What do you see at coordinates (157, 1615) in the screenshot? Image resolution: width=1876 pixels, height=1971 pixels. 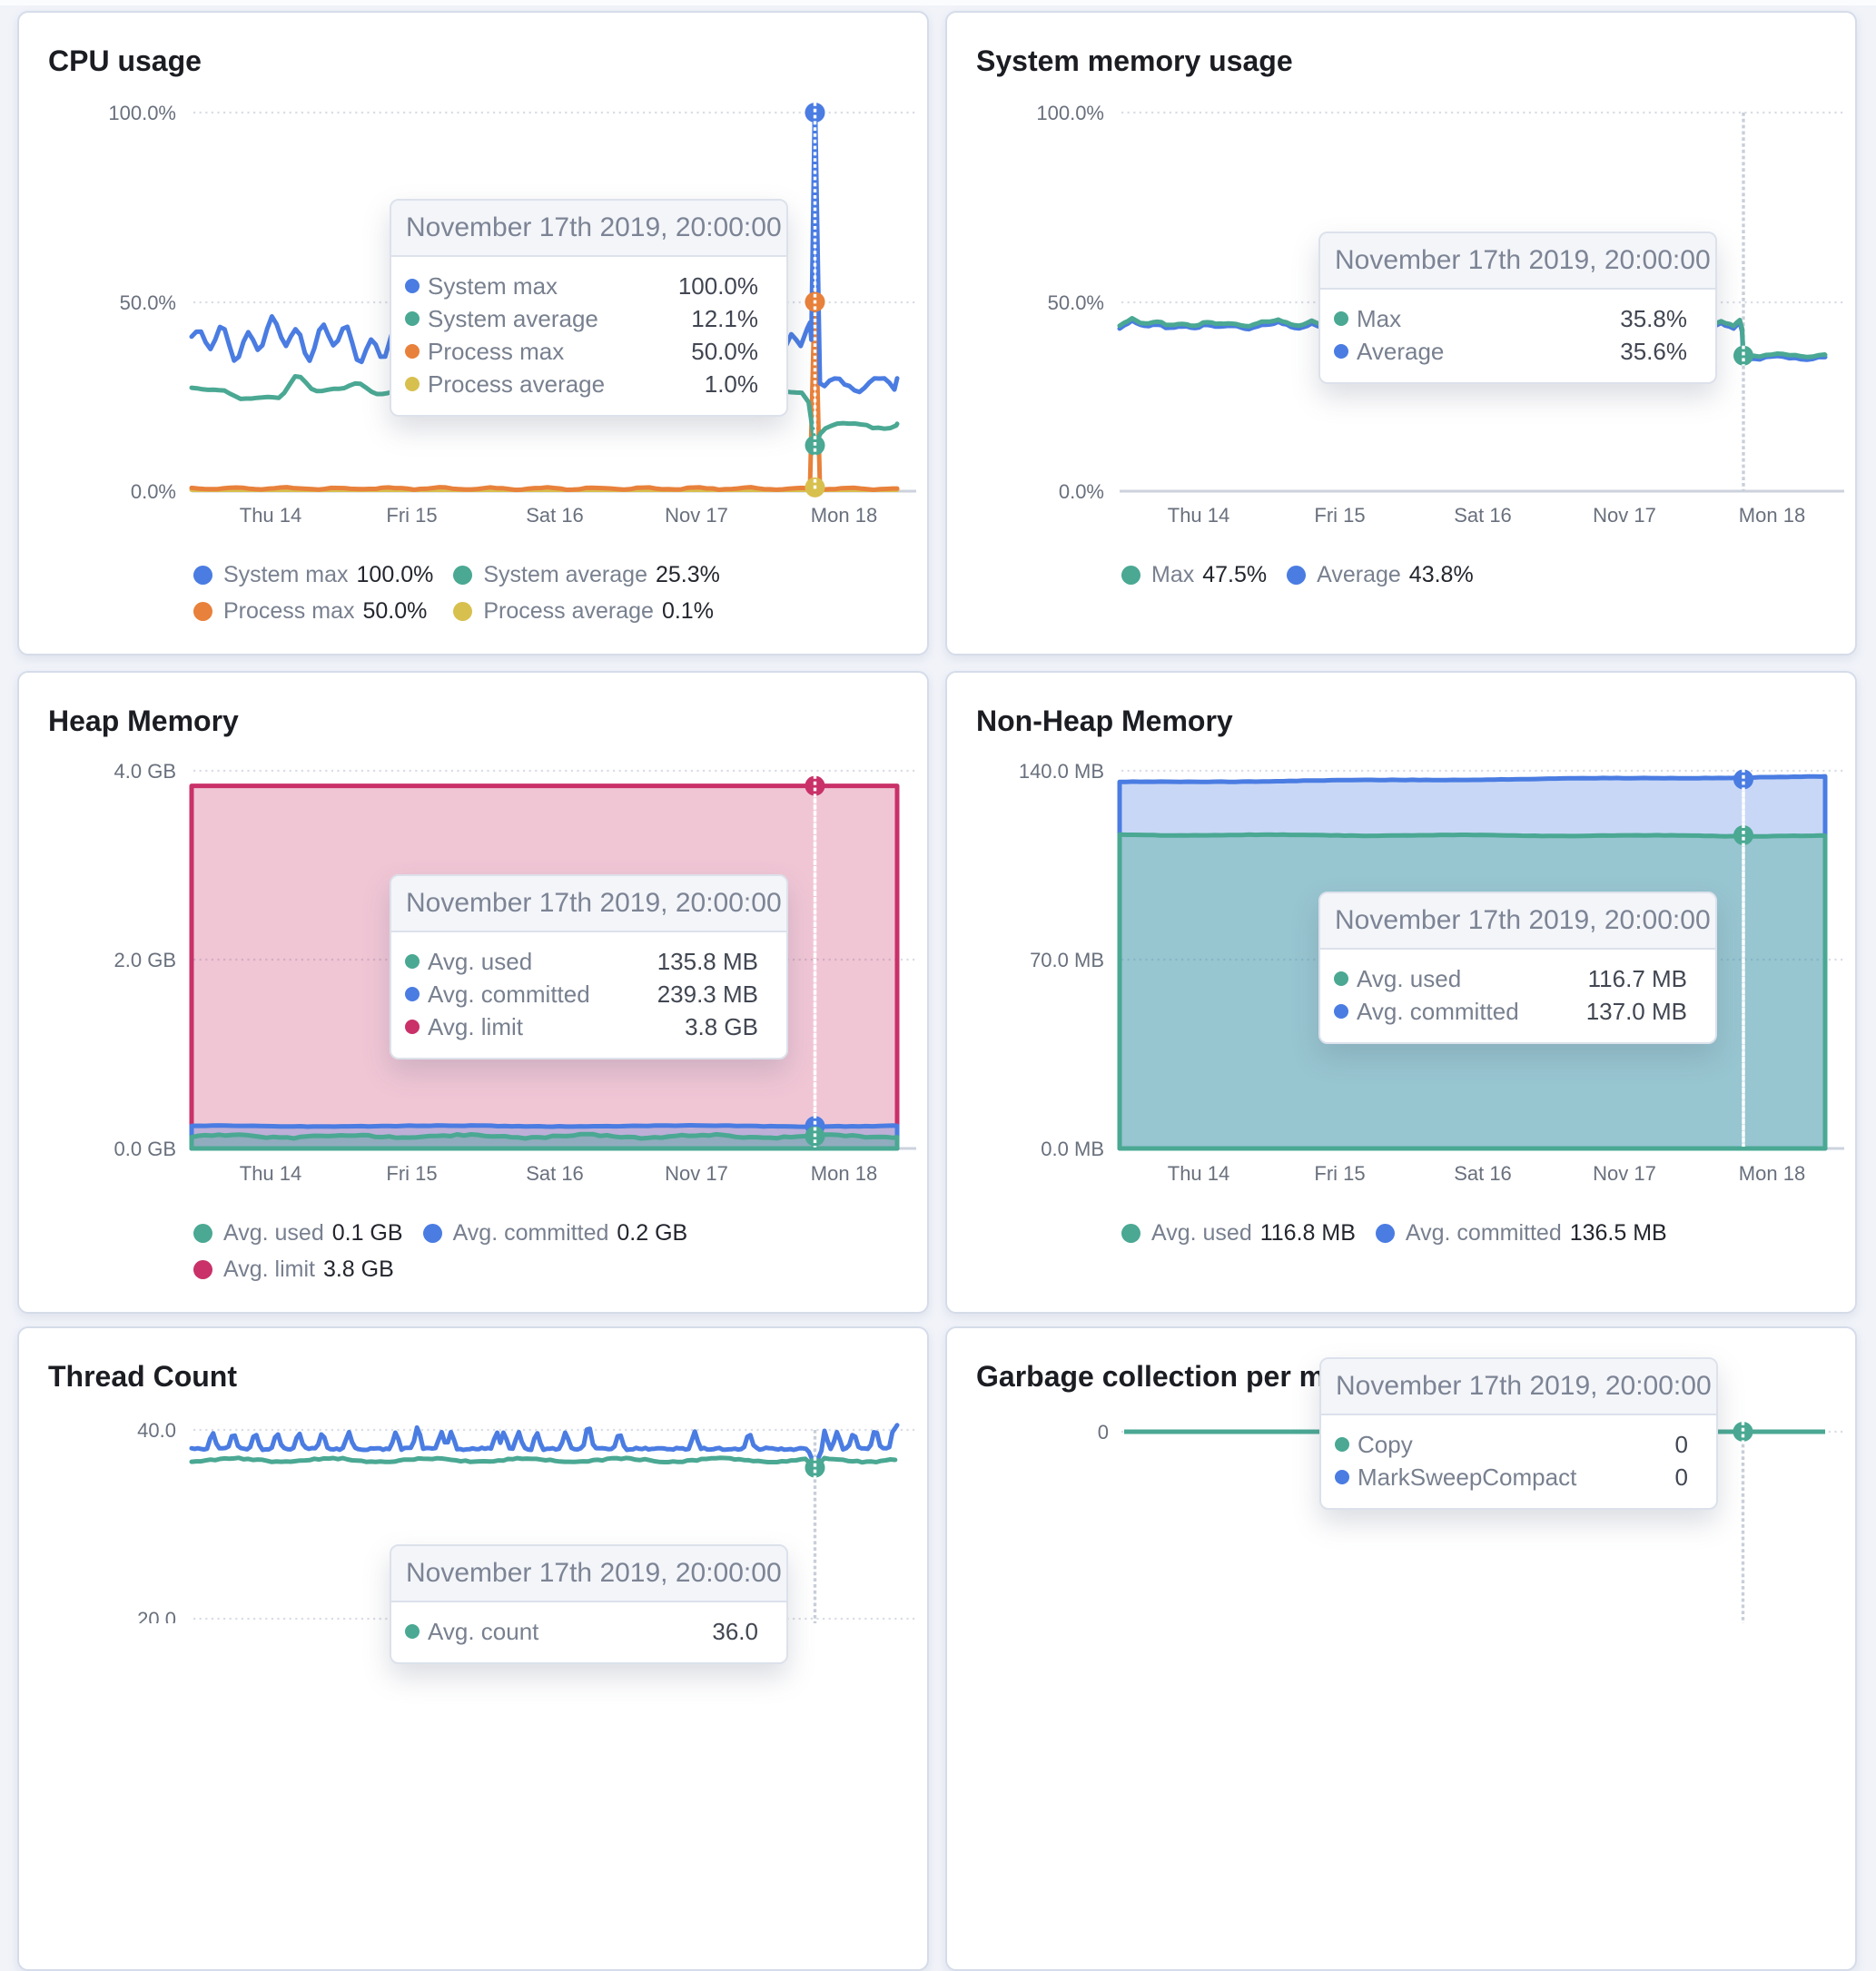 I see `svg-text: 20.0` at bounding box center [157, 1615].